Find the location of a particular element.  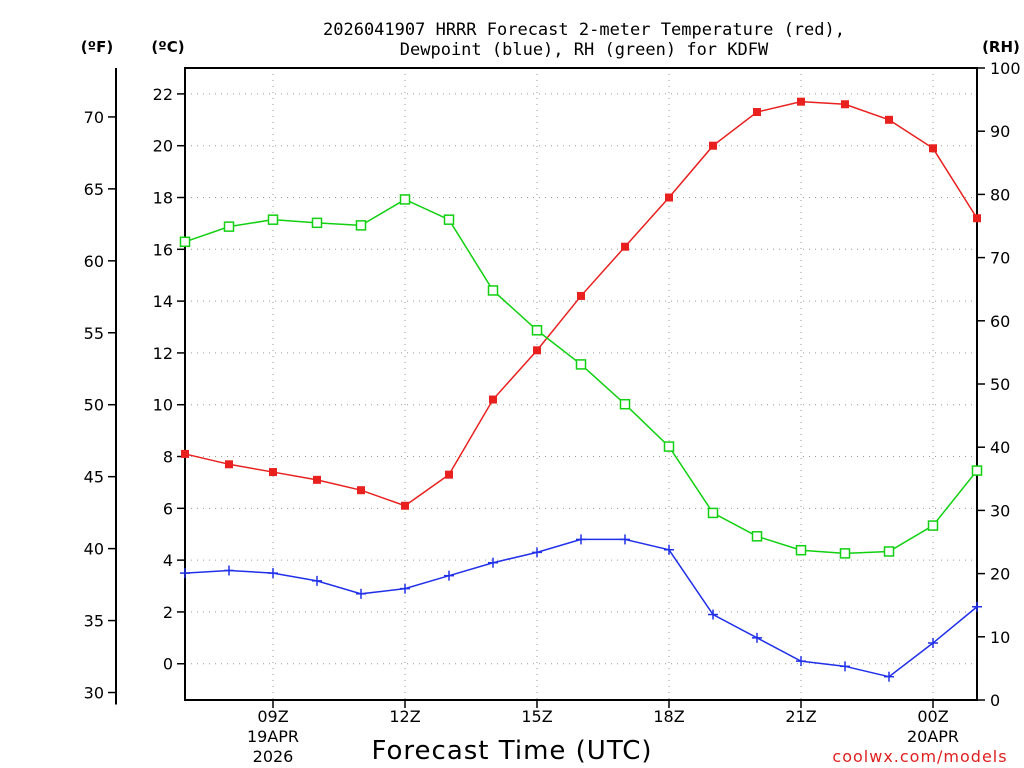

celsius-tick-label: 20 is located at coordinates (163, 146).